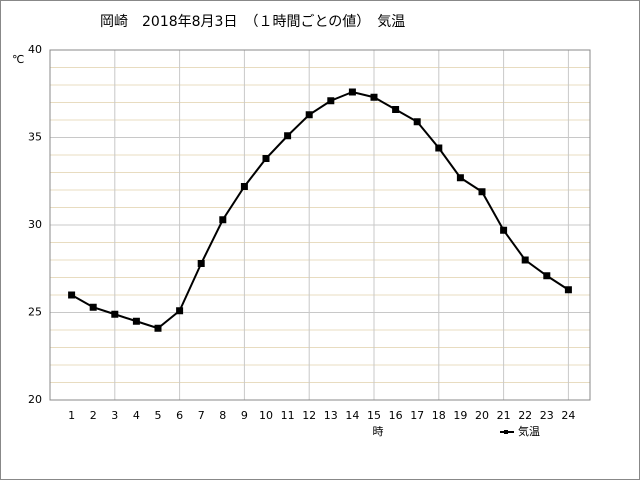  Describe the element at coordinates (352, 415) in the screenshot. I see `x-tick-label: 14` at that location.